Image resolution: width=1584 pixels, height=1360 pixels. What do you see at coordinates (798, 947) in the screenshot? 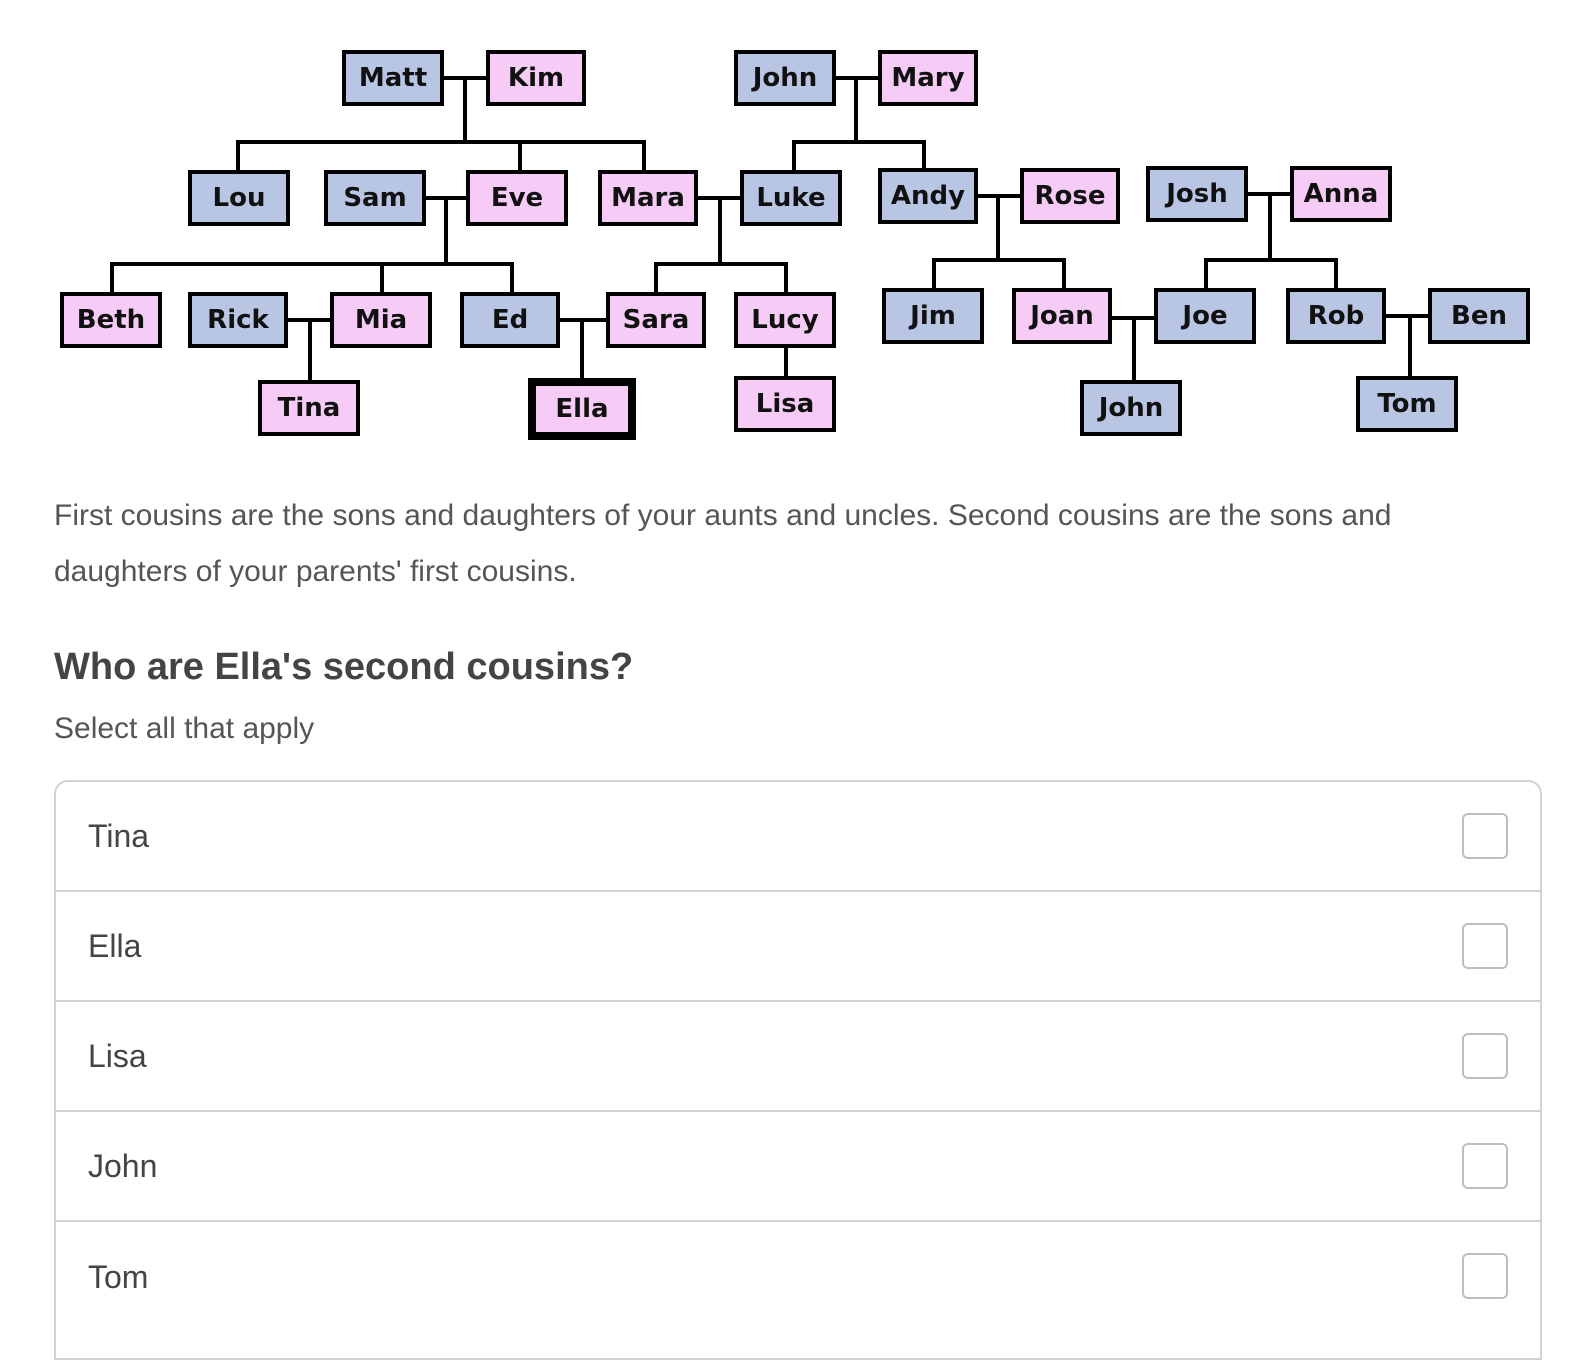
I see `answer-option-ella: Ella` at bounding box center [798, 947].